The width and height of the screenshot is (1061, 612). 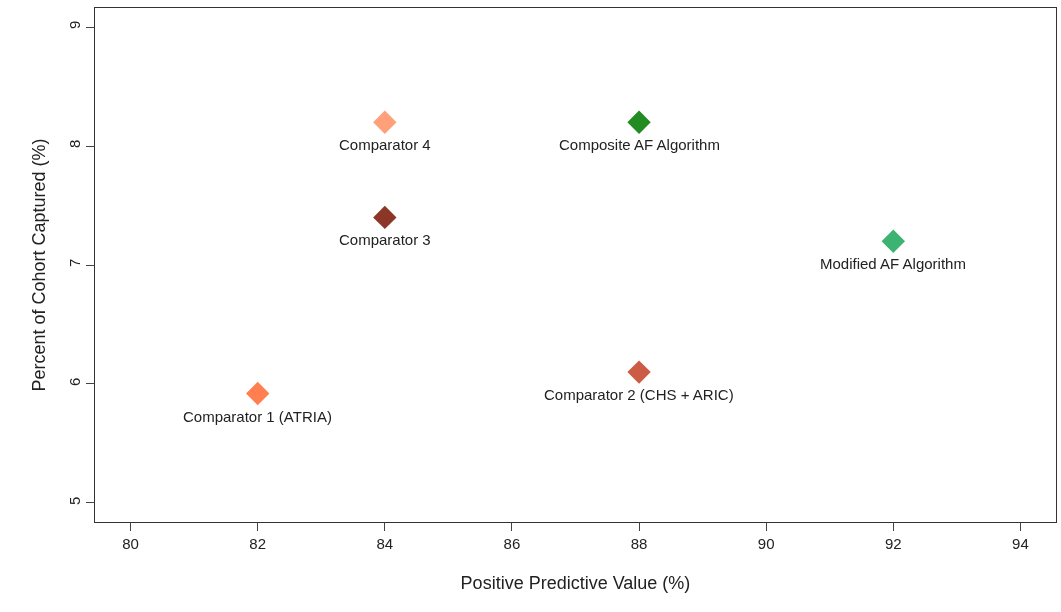 What do you see at coordinates (893, 543) in the screenshot?
I see `x-tick-label: 92` at bounding box center [893, 543].